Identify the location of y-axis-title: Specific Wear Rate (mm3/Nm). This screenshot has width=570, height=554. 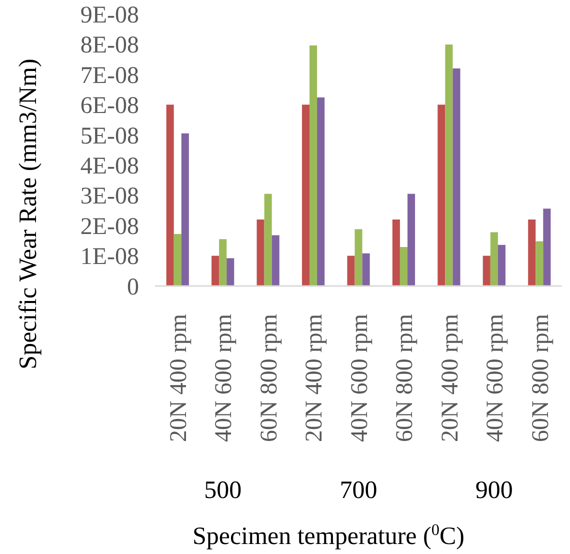
(28, 214).